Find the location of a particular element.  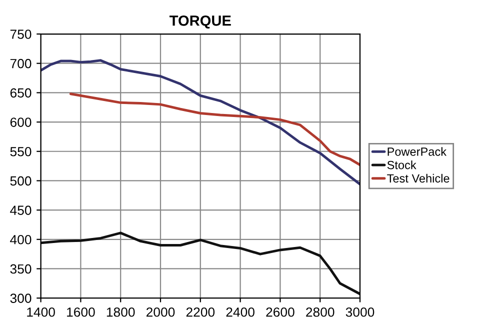

y-tick-label: 300 is located at coordinates (21, 298).